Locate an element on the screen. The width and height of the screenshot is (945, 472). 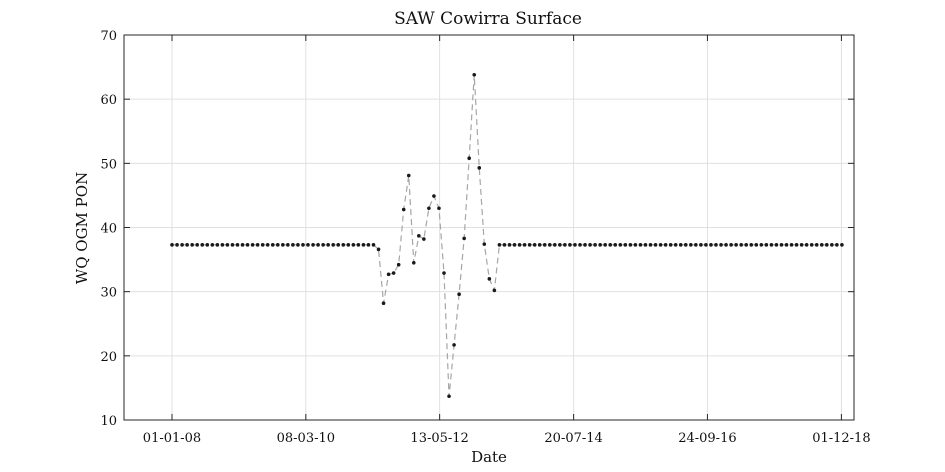
x-tick-label: 08-03-10 is located at coordinates (306, 438).